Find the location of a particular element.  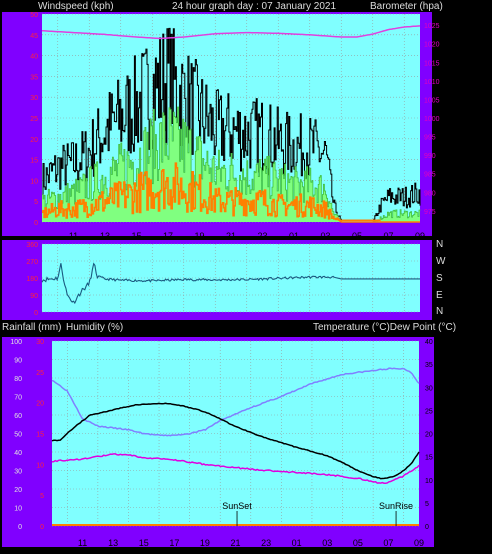

wind-x-tick-label: 13 is located at coordinates (105, 236).